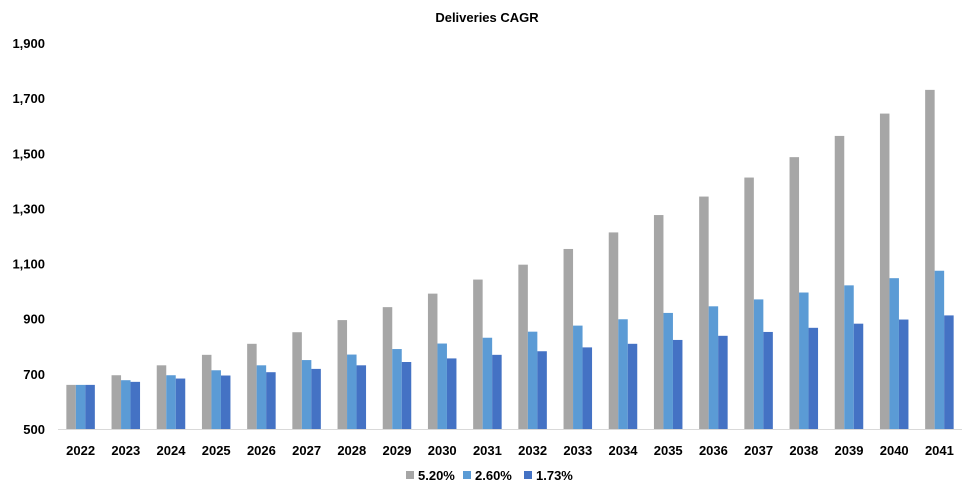 The height and width of the screenshot is (500, 975). I want to click on x-tick-label: 2037, so click(758, 450).